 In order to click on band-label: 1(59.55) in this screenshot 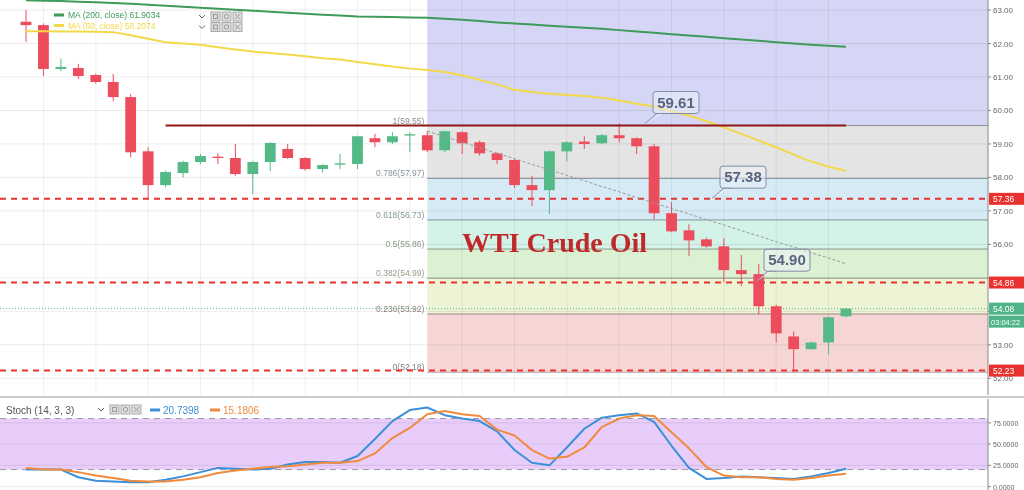, I will do `click(408, 120)`.